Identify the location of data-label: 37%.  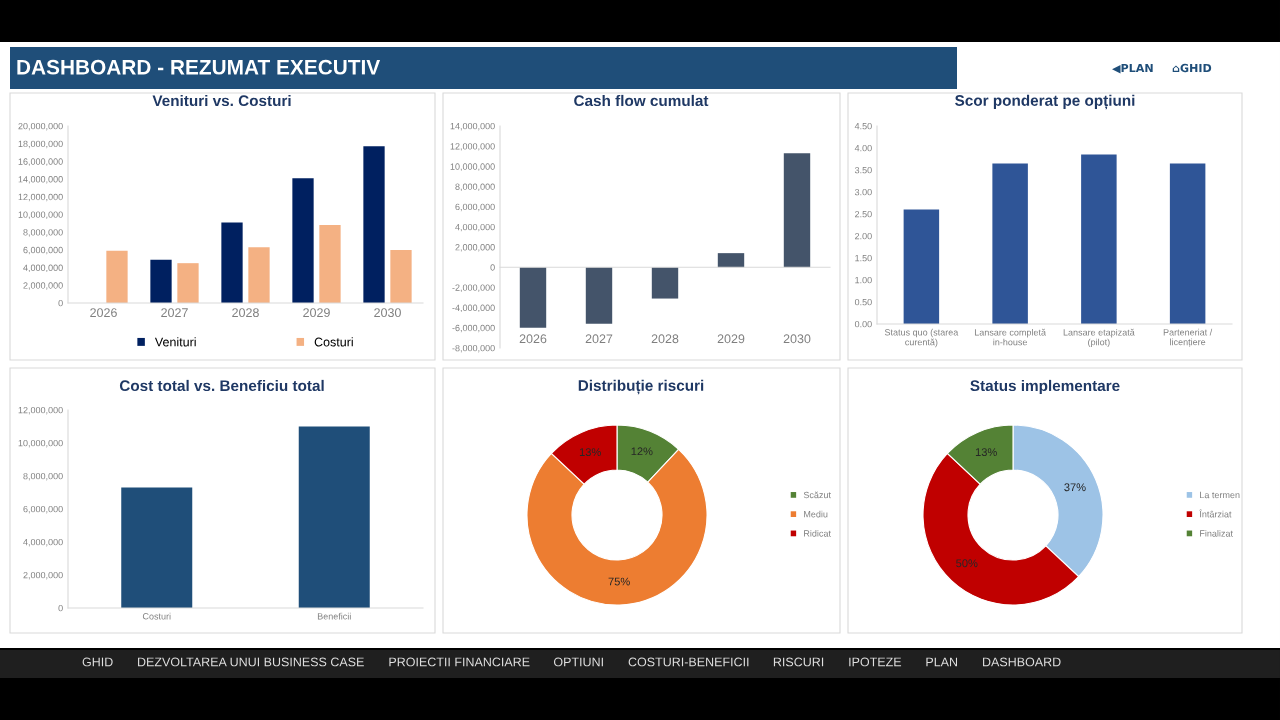
(1075, 487).